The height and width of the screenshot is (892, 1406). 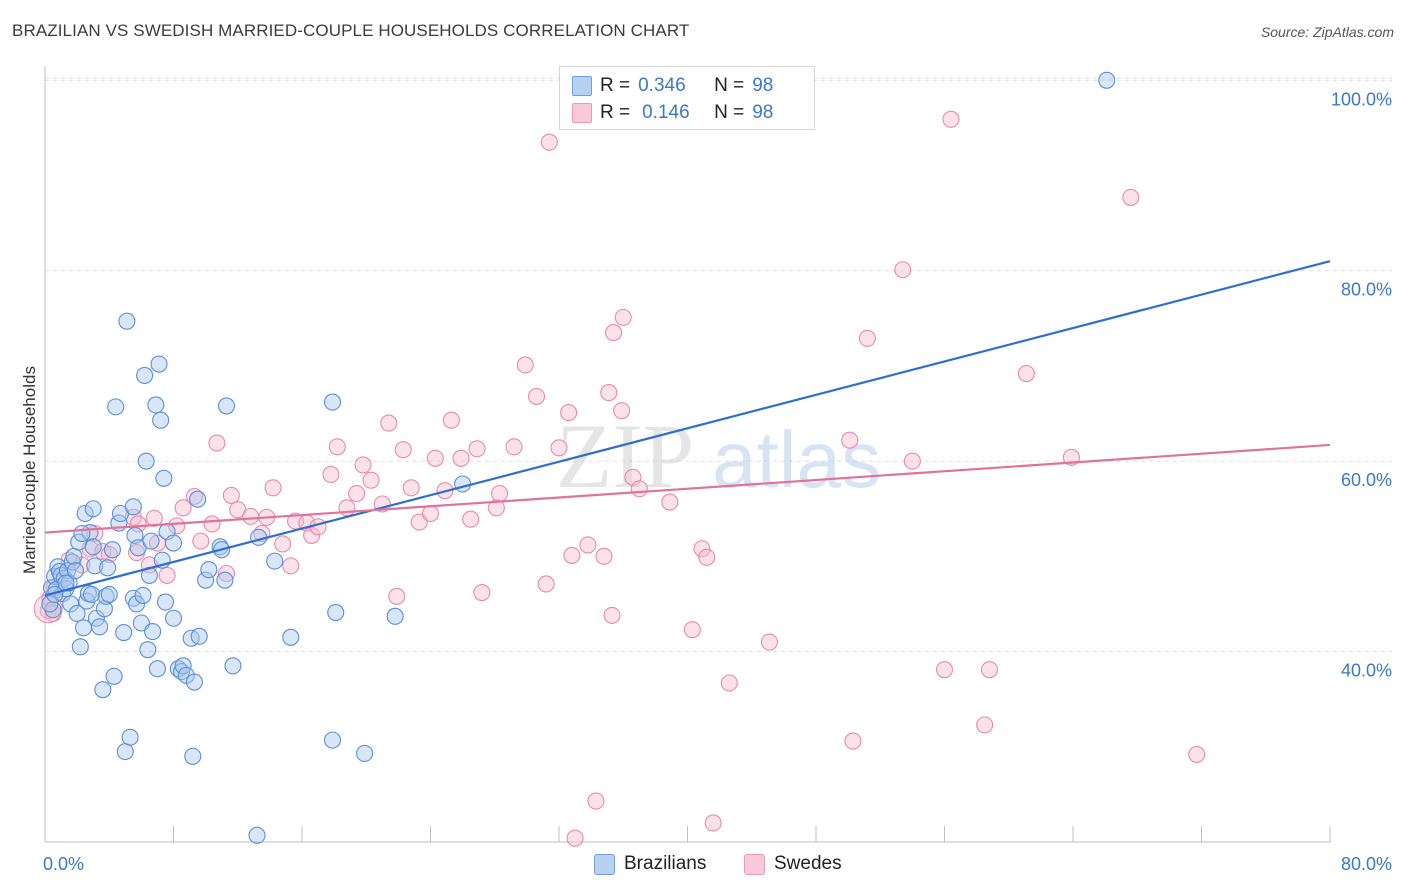 What do you see at coordinates (808, 863) in the screenshot?
I see `bottom-legend-label-swedes: Swedes` at bounding box center [808, 863].